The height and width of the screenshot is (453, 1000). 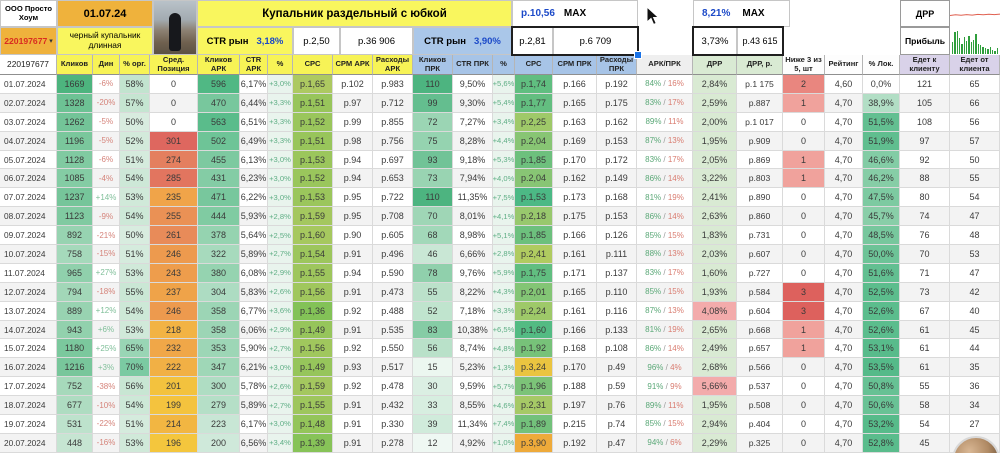 What do you see at coordinates (617, 179) in the screenshot?
I see `cell-rash_prk: р.149` at bounding box center [617, 179].